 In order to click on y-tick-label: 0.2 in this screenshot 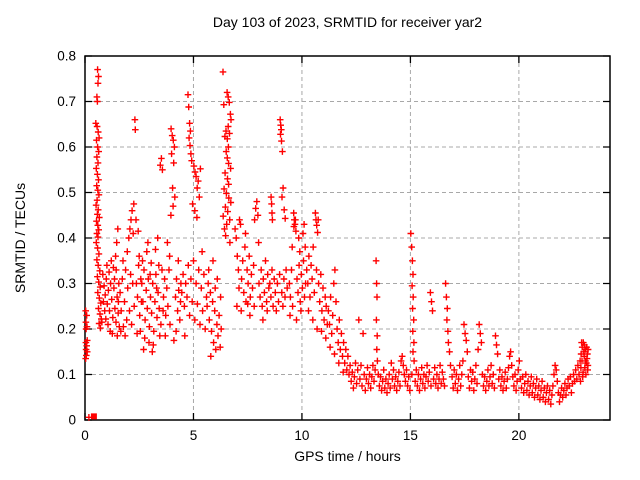, I will do `click(66, 329)`.